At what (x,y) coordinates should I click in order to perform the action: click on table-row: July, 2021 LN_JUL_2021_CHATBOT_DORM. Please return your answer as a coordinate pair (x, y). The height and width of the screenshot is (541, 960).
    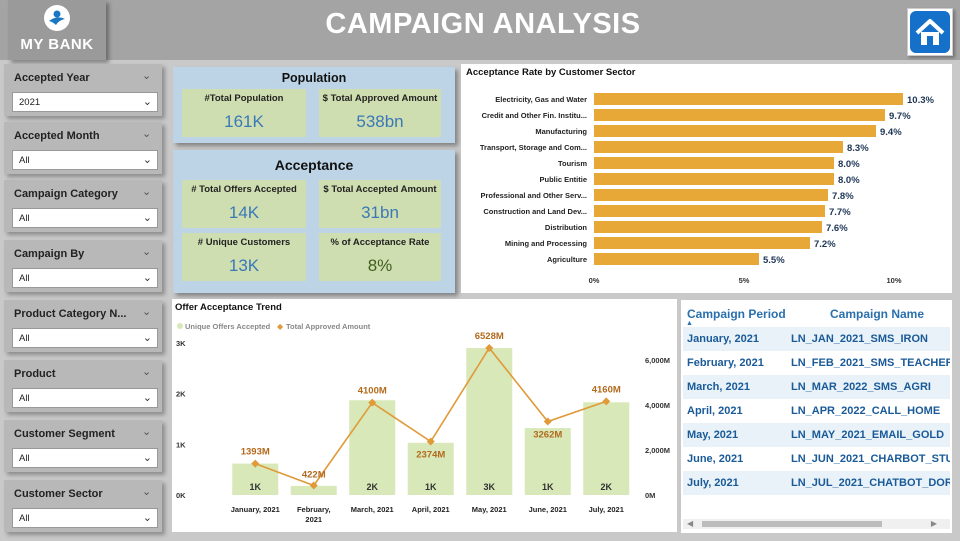
    Looking at the image, I should click on (816, 483).